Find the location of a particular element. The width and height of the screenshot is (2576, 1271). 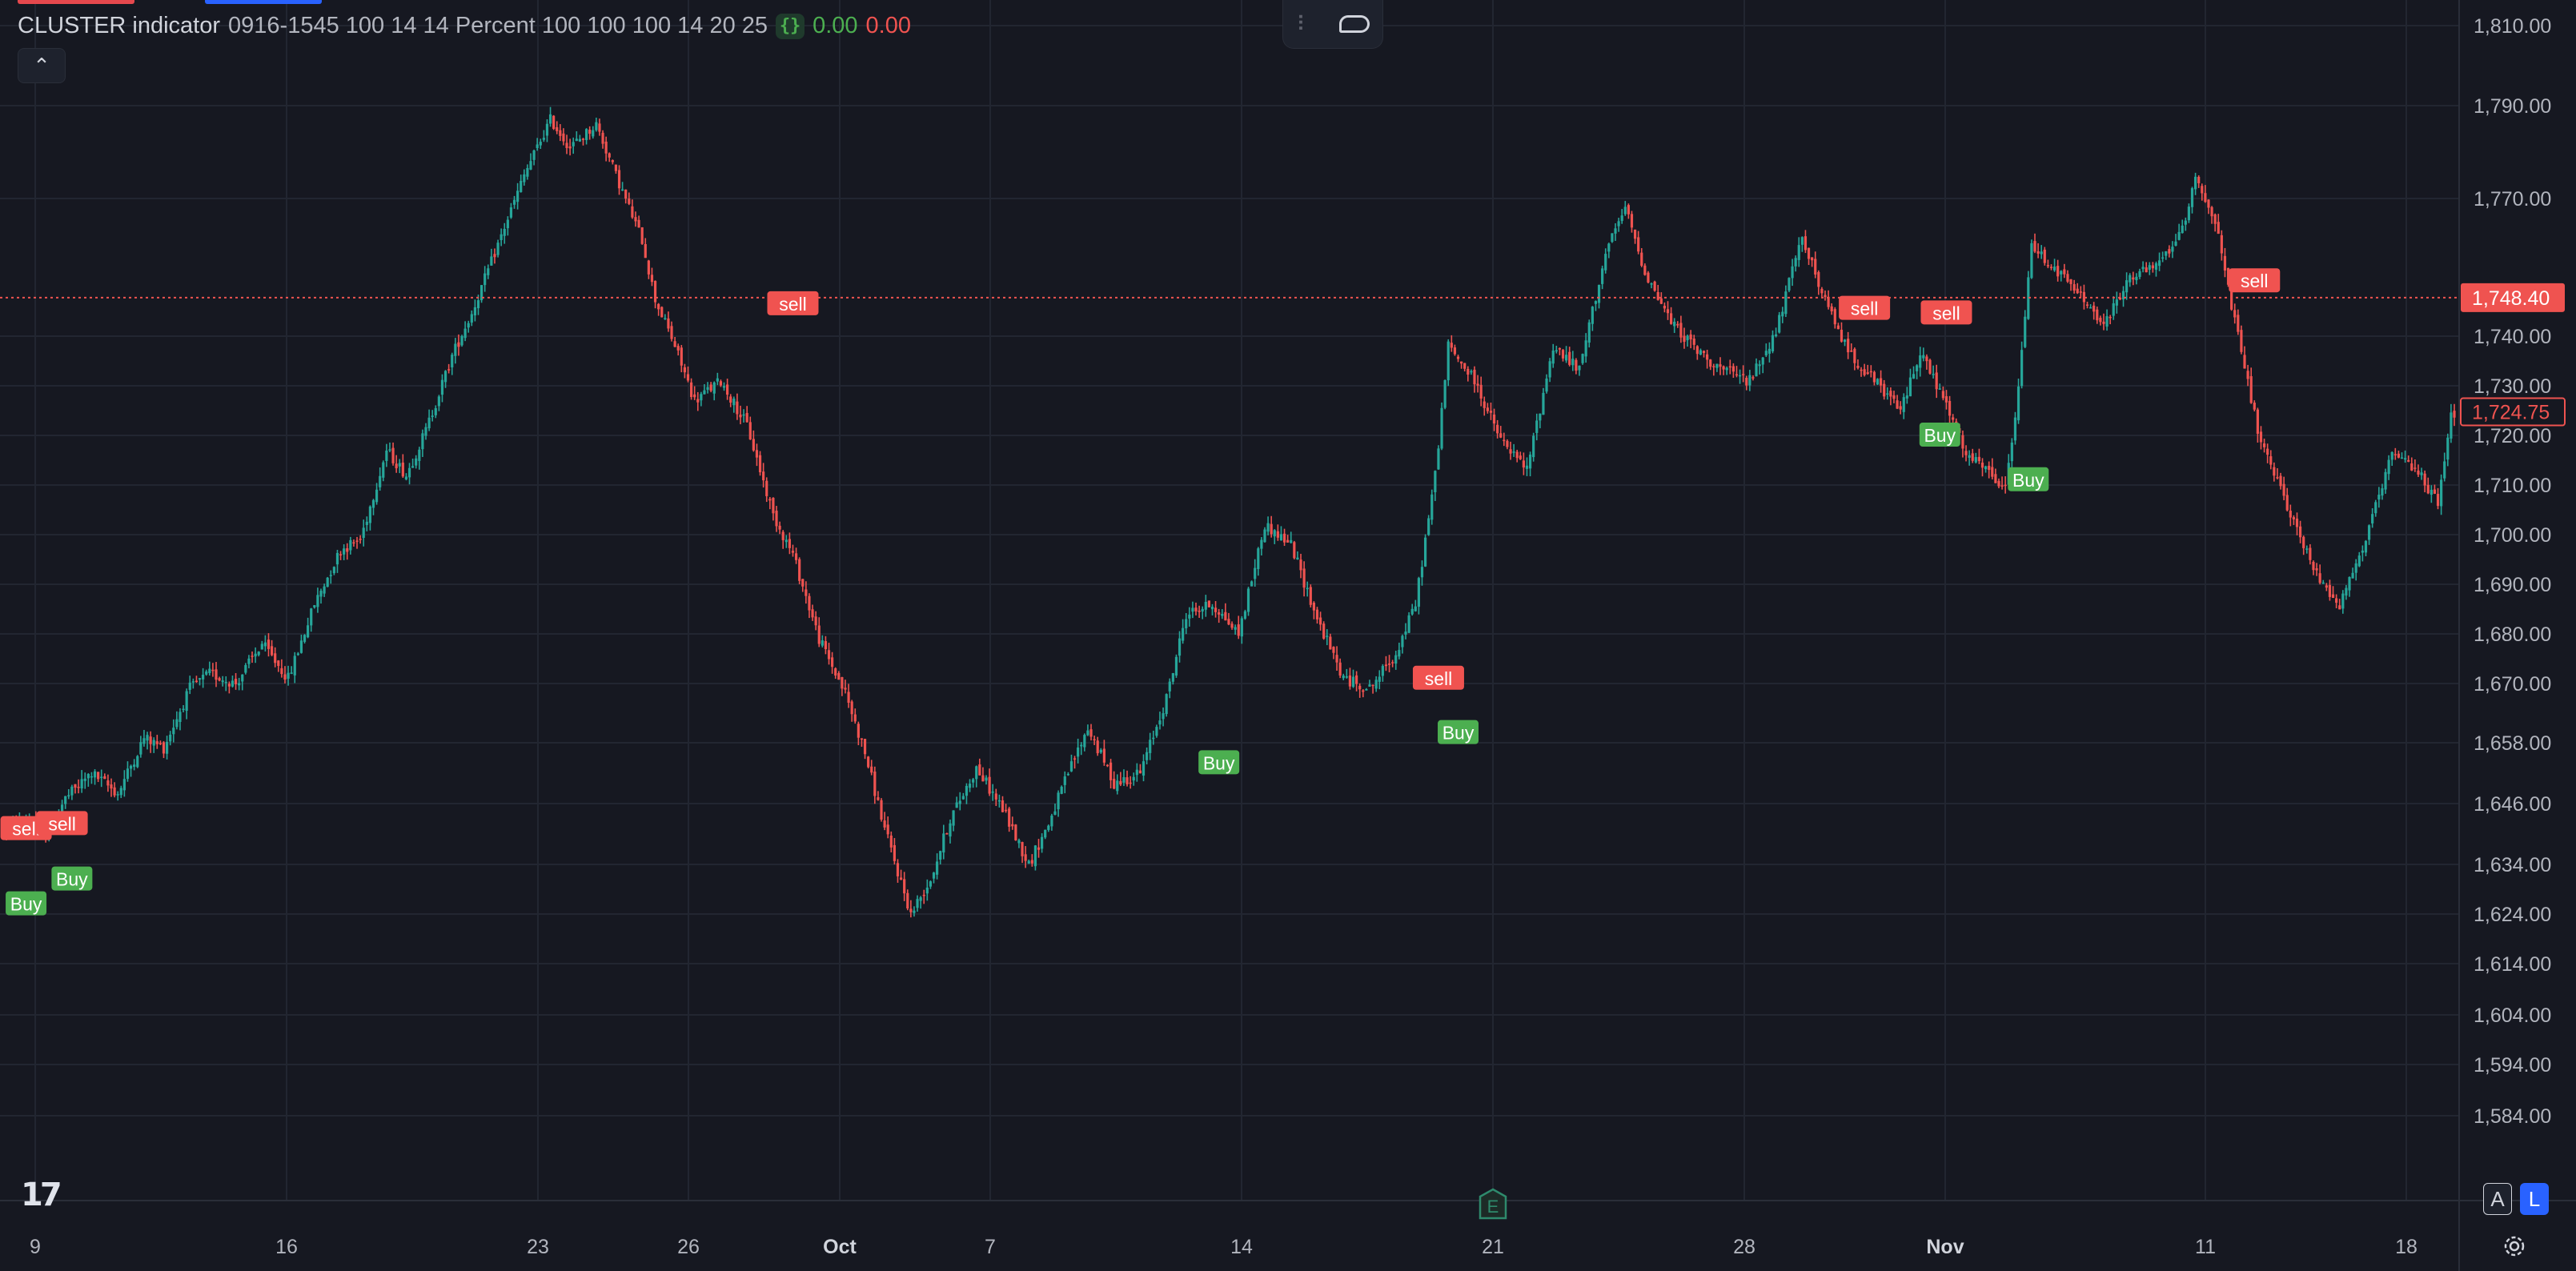

floating-toolbar: ⠇ is located at coordinates (1332, 25).